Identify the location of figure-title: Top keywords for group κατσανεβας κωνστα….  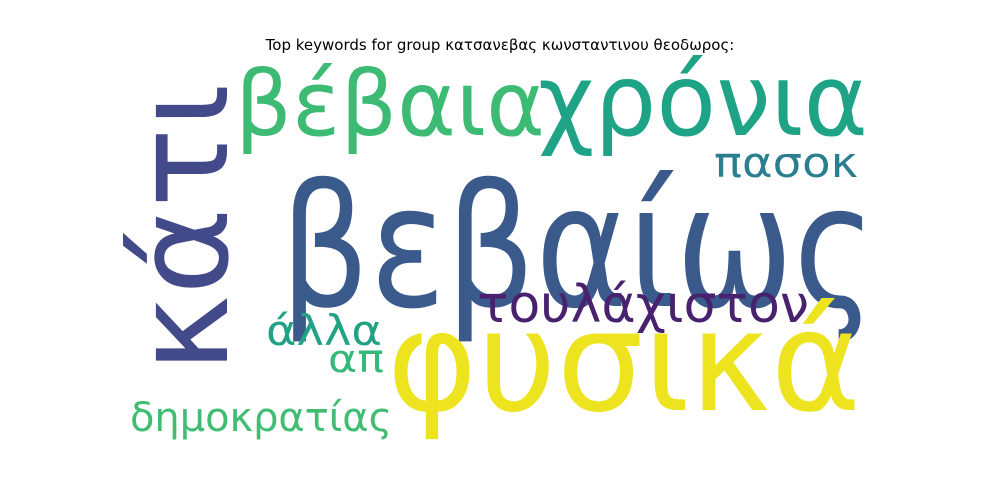
(500, 45).